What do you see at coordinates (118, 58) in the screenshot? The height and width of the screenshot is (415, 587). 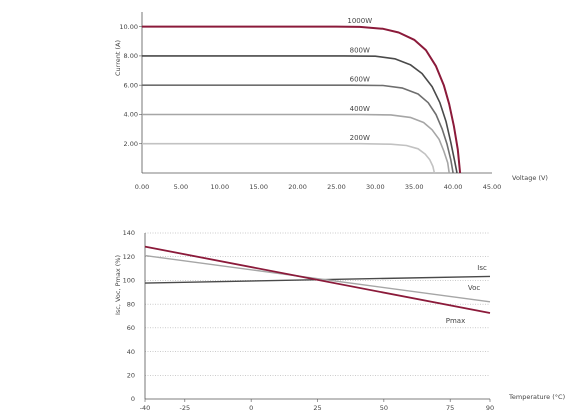 I see `y-axis-title: Current (A)` at bounding box center [118, 58].